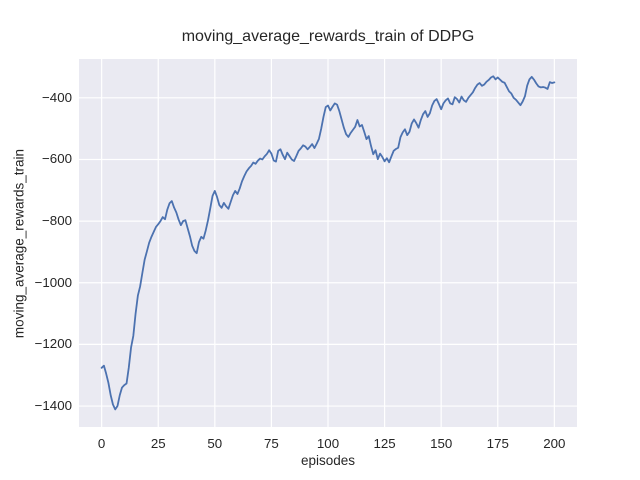 The width and height of the screenshot is (640, 480). I want to click on x-tick-label: 75, so click(271, 443).